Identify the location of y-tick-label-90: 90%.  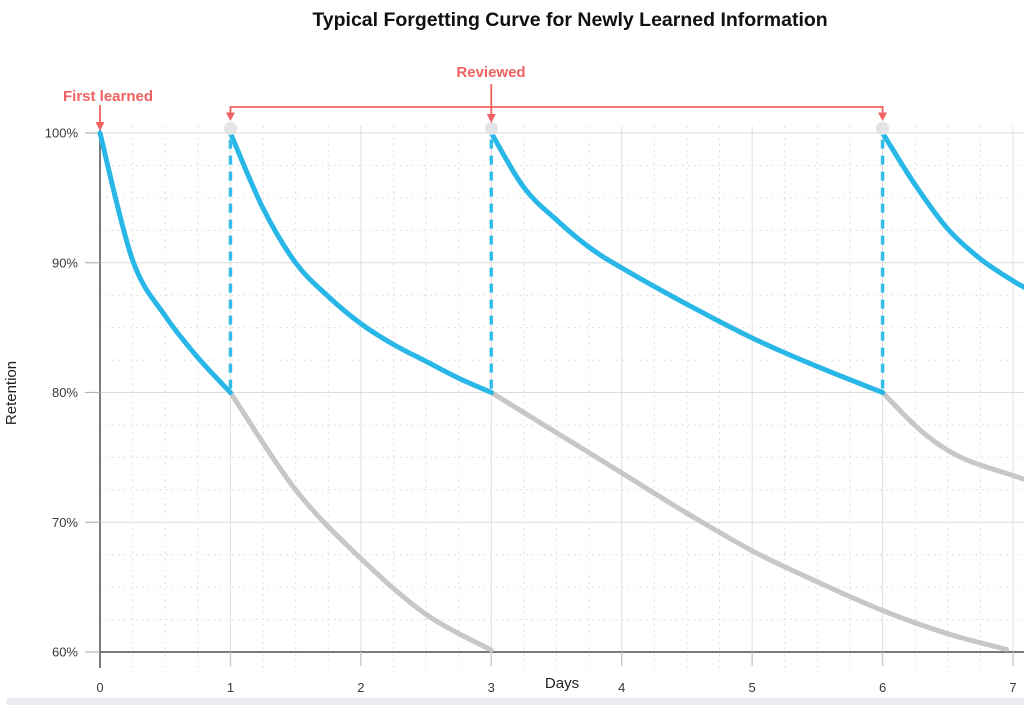
(65, 262).